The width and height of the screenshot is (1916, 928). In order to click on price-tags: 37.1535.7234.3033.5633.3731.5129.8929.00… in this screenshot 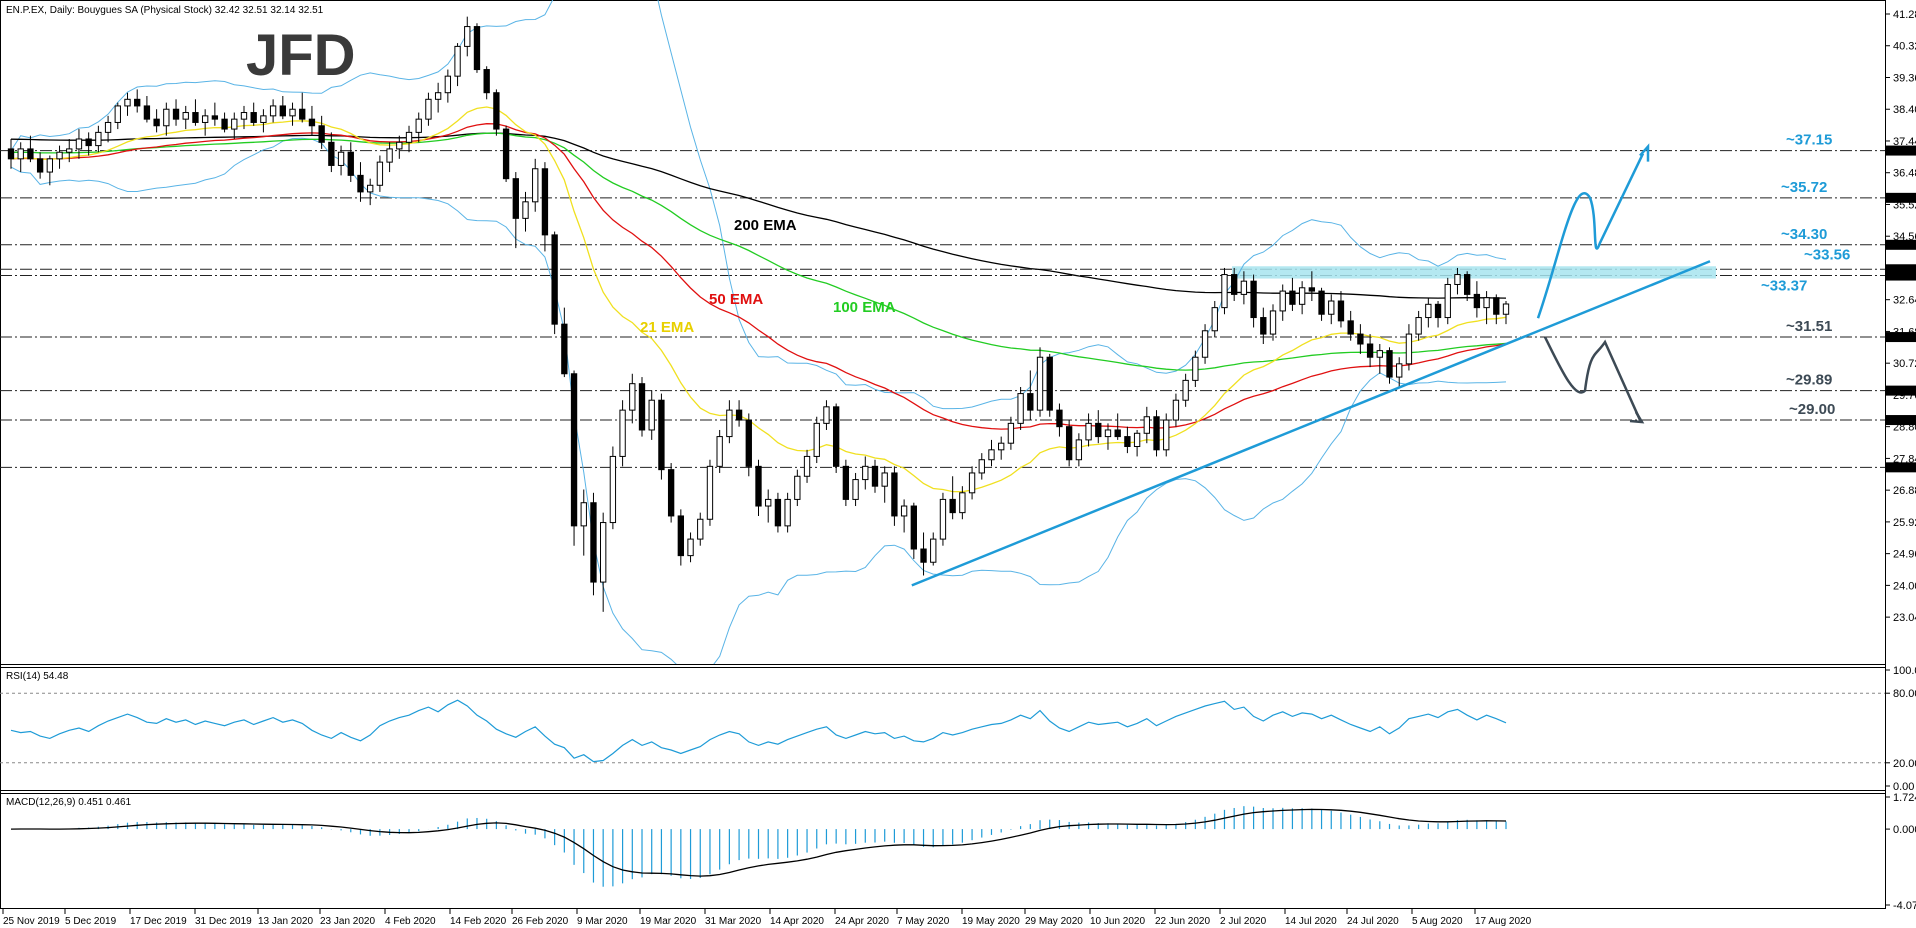, I will do `click(1901, 309)`.